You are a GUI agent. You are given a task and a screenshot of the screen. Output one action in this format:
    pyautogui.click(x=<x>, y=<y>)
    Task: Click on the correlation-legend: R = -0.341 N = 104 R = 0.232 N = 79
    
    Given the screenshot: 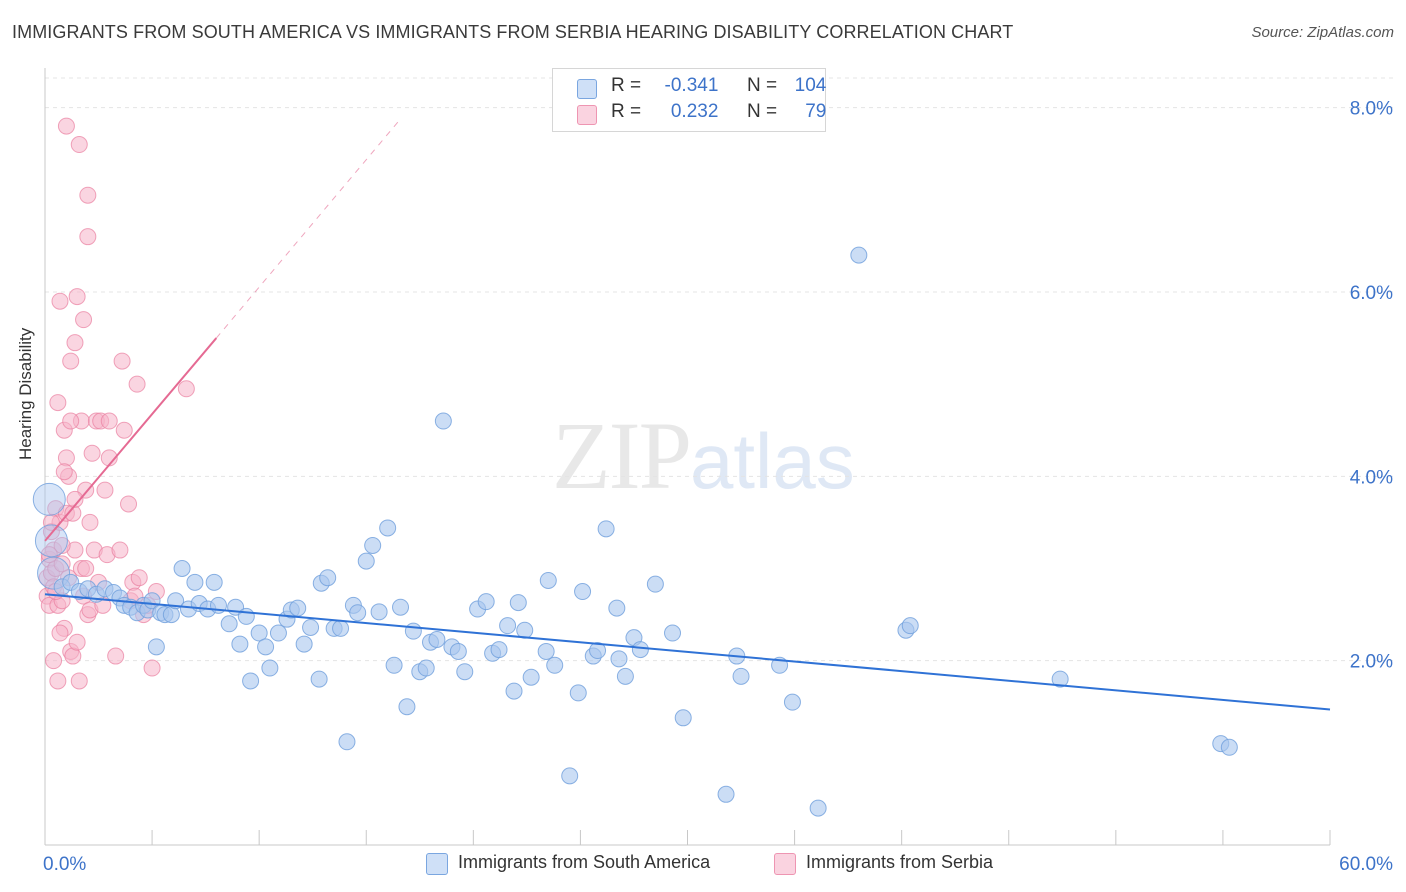 What is the action you would take?
    pyautogui.click(x=689, y=100)
    